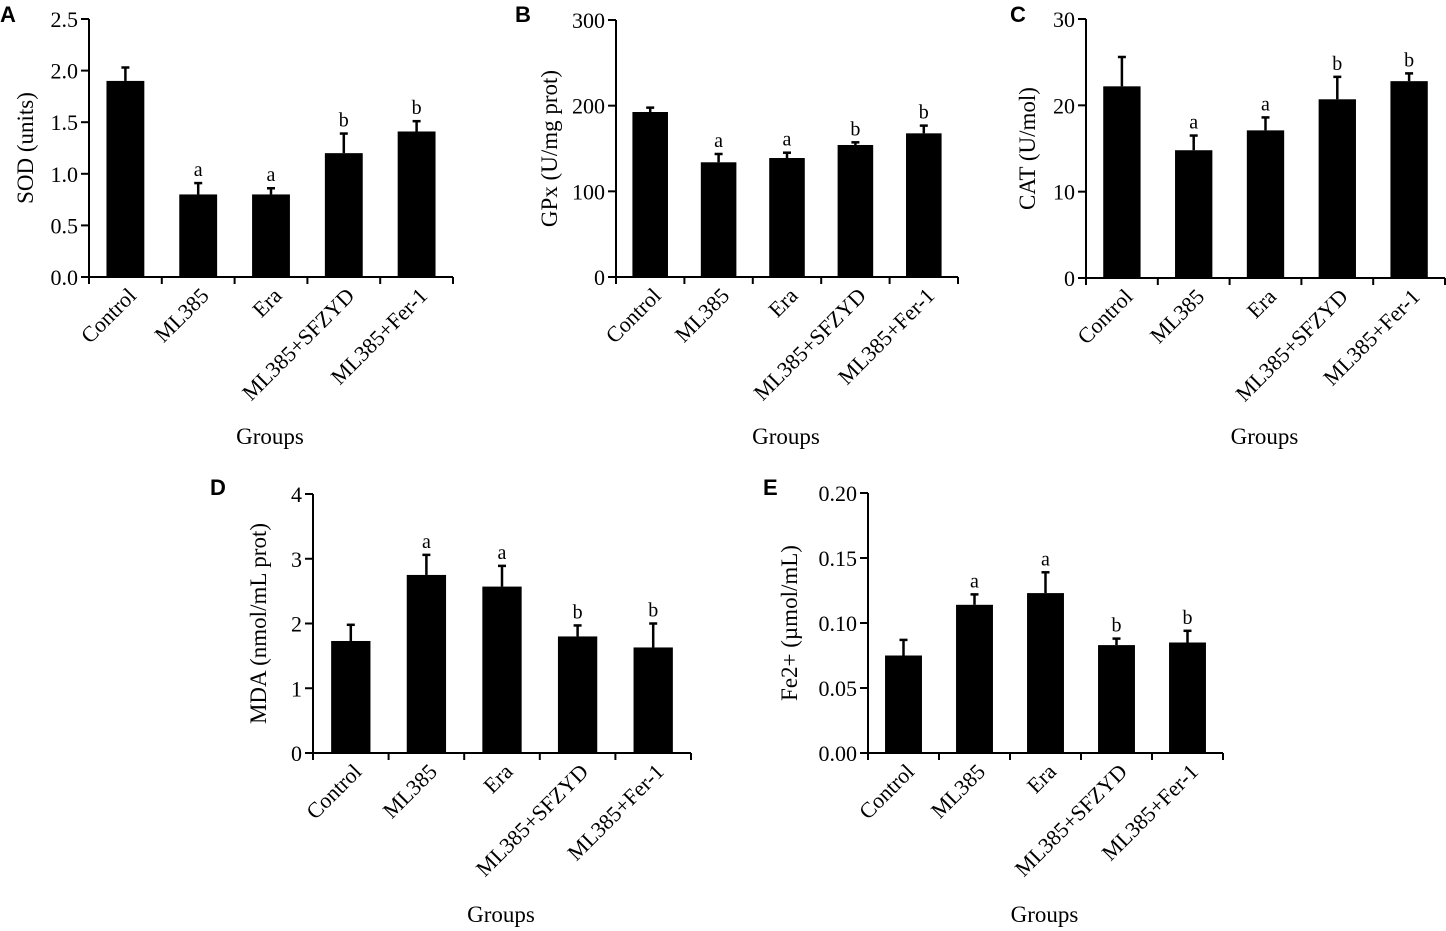  Describe the element at coordinates (1027, 148) in the screenshot. I see `y-axis-title: CAT (U/mol)` at that location.